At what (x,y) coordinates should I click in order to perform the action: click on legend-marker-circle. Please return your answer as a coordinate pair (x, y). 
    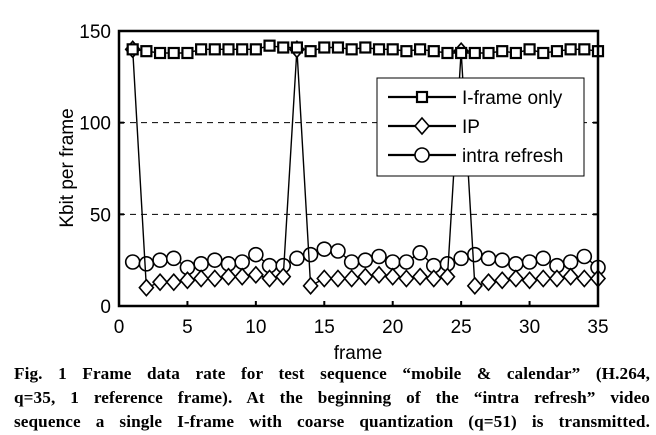
    Looking at the image, I should click on (422, 155).